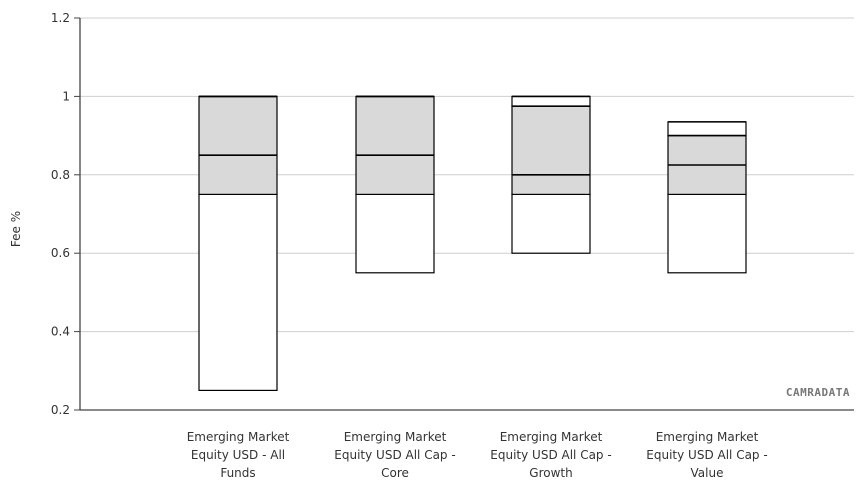 Image resolution: width=860 pixels, height=492 pixels. Describe the element at coordinates (707, 473) in the screenshot. I see `category-label-line: Value` at that location.